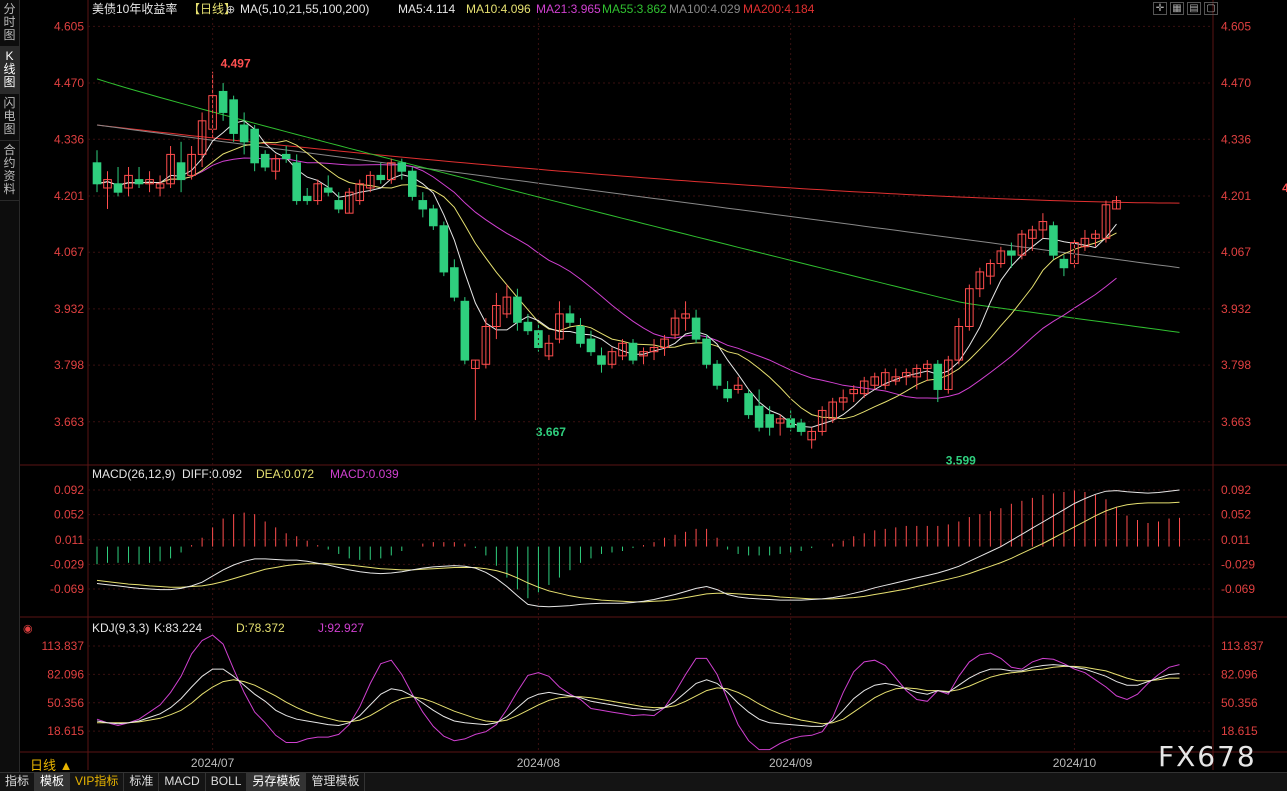  Describe the element at coordinates (1284, 188) in the screenshot. I see `price-annotation-3: 4.201` at that location.